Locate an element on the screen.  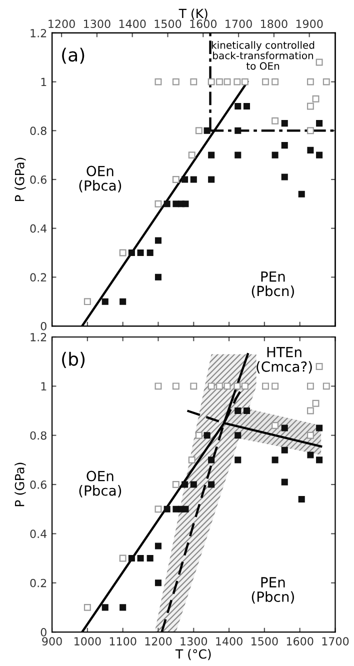
x-tick-label: 1100 is located at coordinates (123, 641).